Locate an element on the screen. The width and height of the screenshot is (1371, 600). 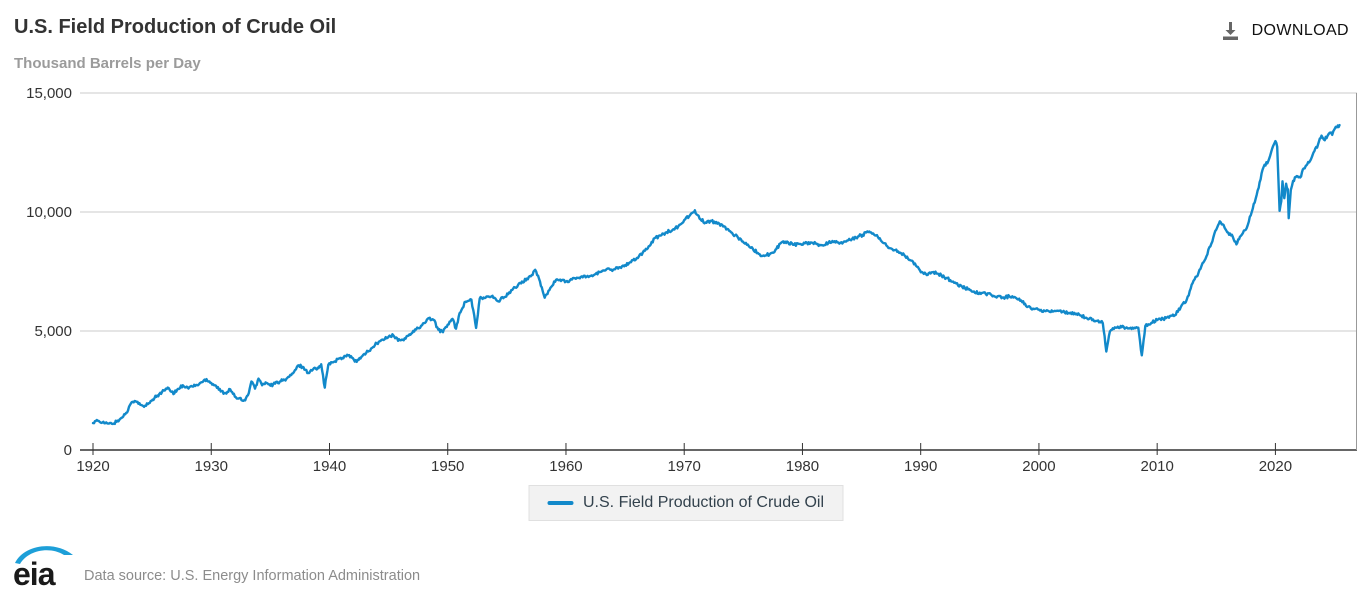
x-axis-tick-label: 1970 is located at coordinates (684, 466).